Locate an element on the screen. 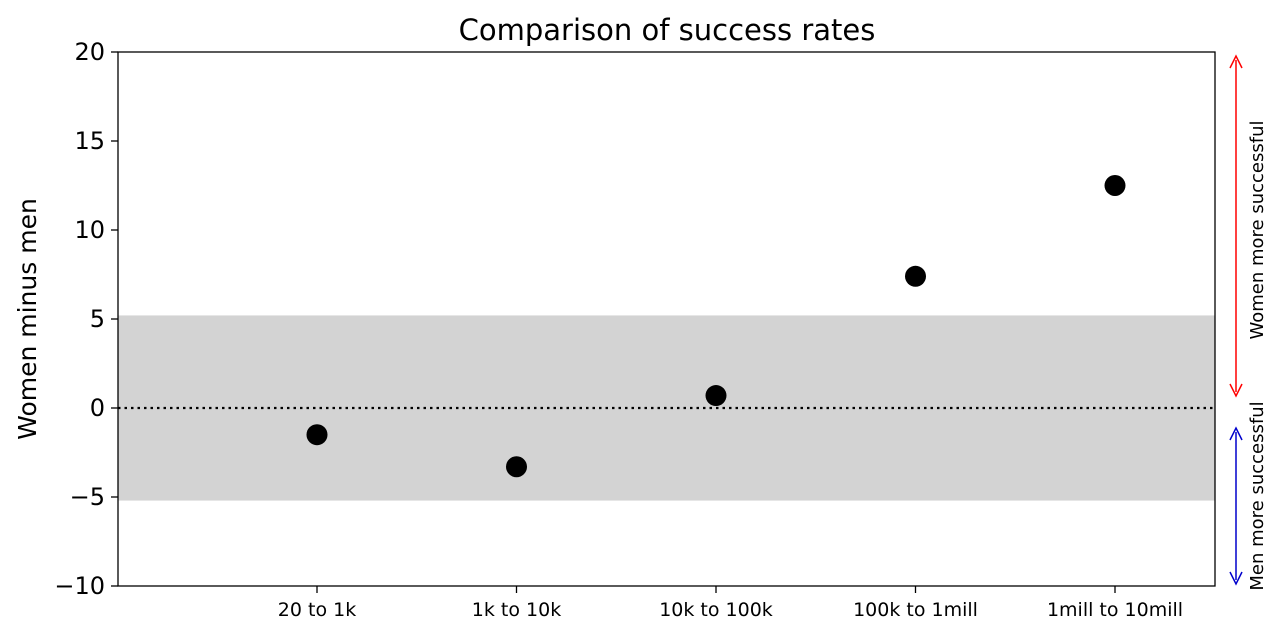 The image size is (1266, 618). y-tick-label: 0 is located at coordinates (97, 408).